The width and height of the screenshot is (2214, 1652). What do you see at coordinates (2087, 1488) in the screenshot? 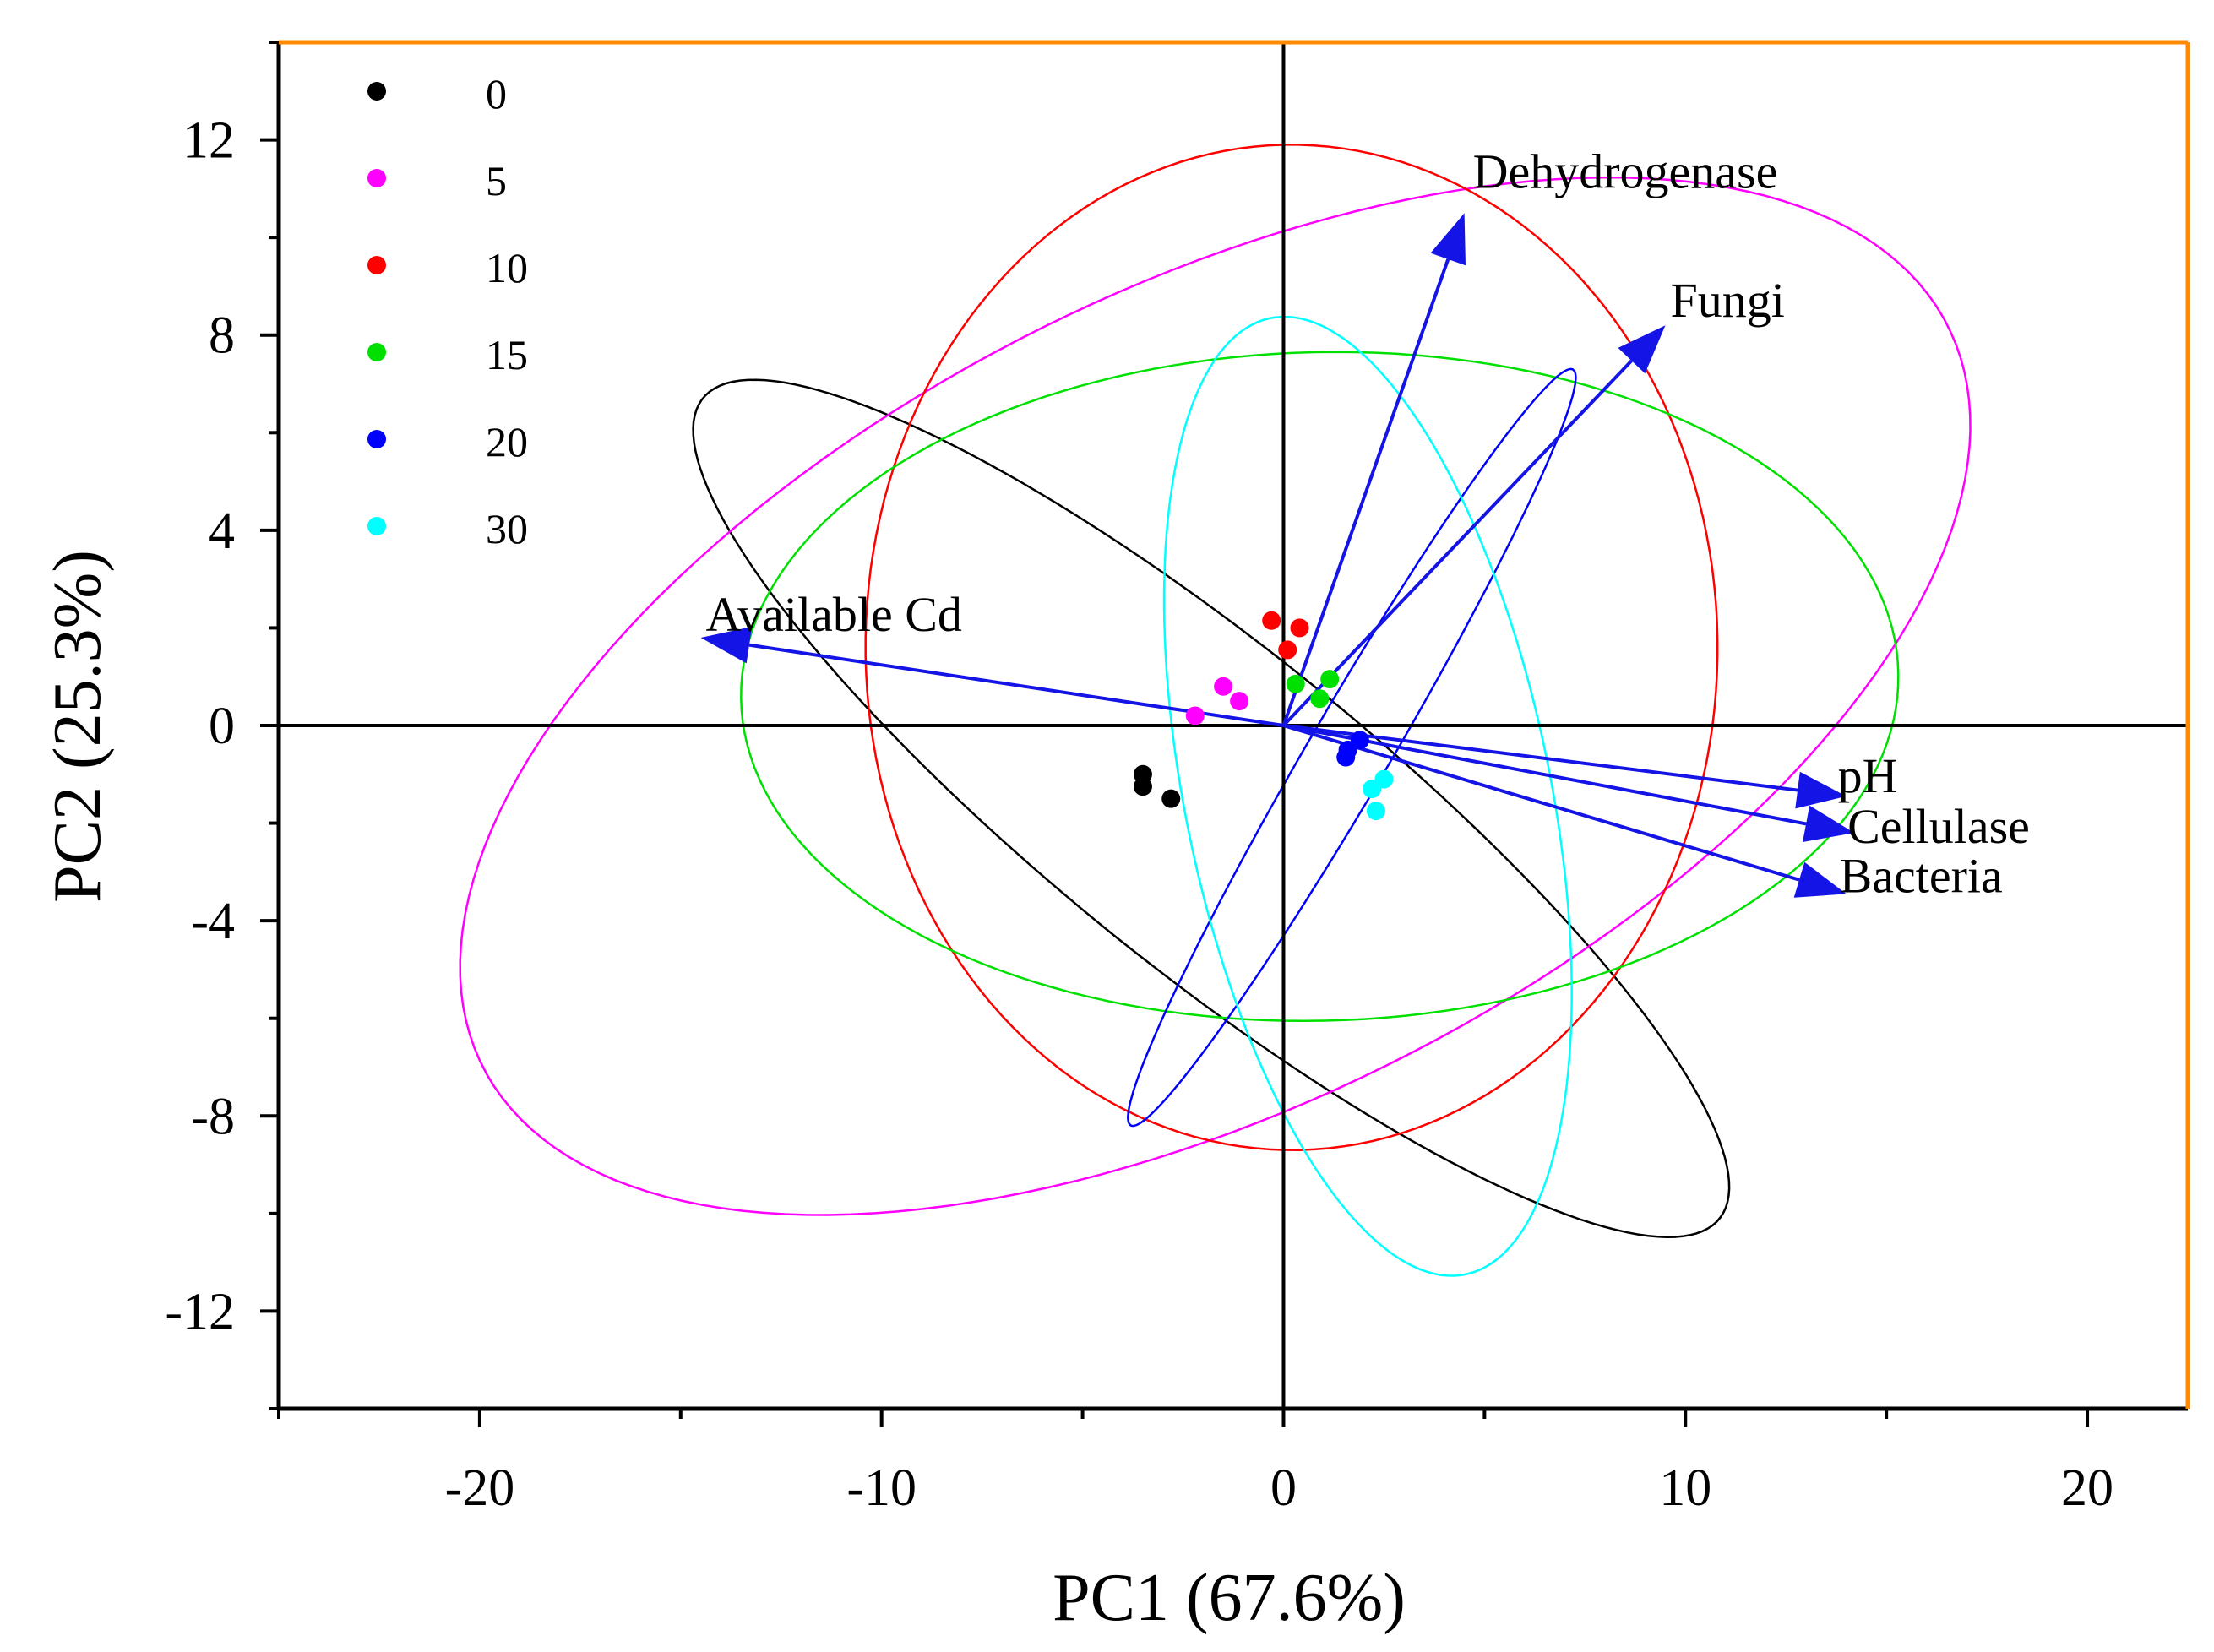
I see `x-tick-label-4: 20` at bounding box center [2087, 1488].